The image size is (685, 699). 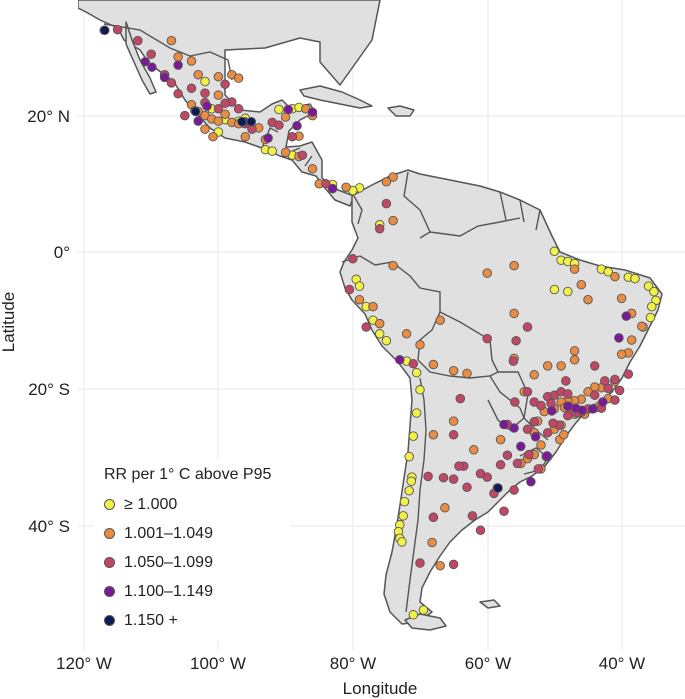 I want to click on legend-label: 1.150 +, so click(x=151, y=620).